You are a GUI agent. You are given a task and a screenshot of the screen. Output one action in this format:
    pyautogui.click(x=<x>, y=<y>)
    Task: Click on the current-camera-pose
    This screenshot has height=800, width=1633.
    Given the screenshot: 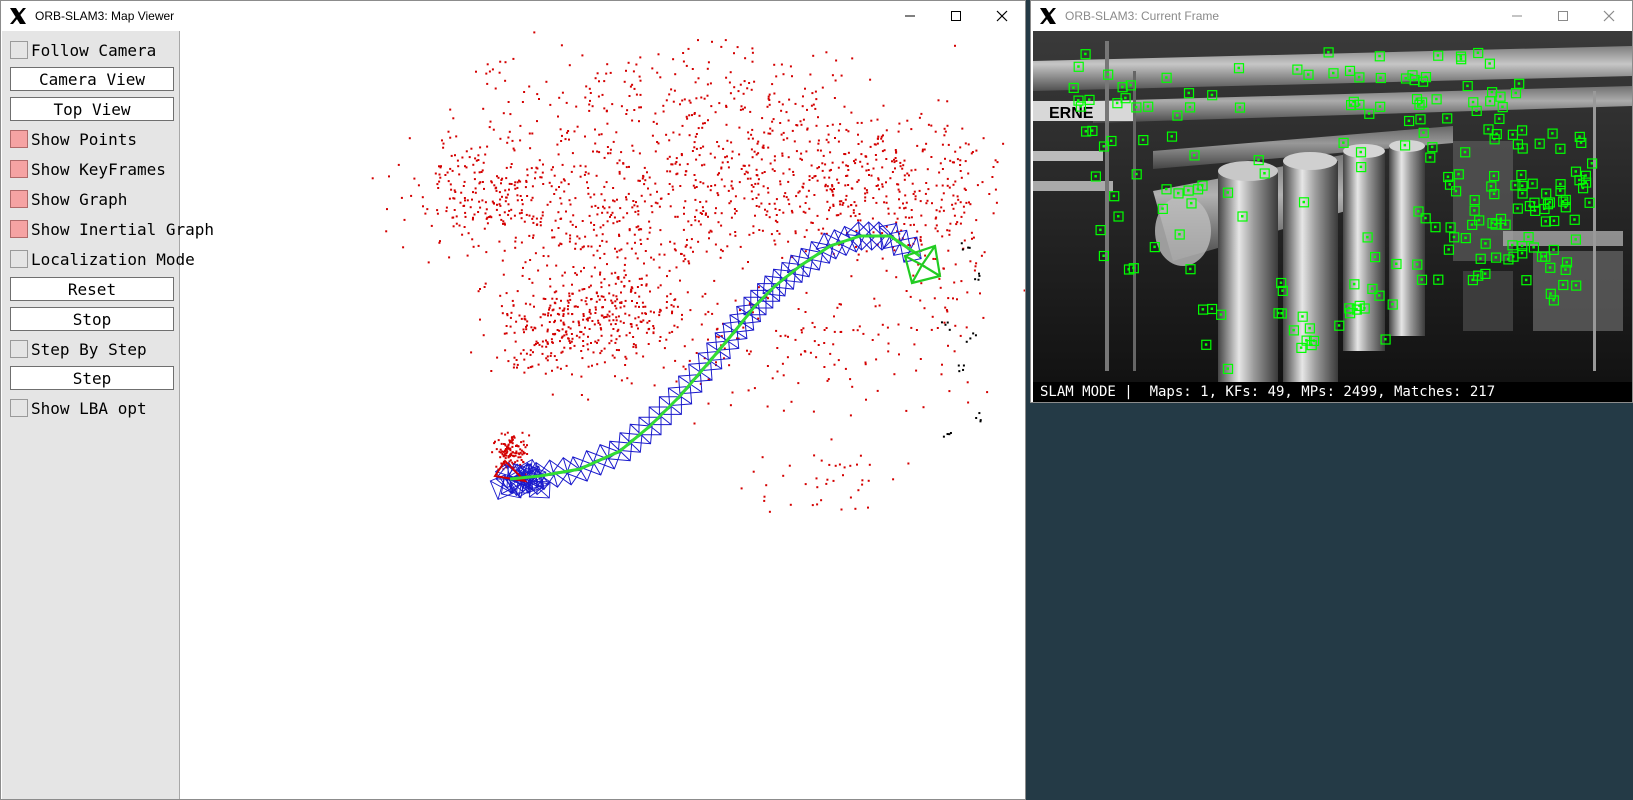 What is the action you would take?
    pyautogui.click(x=922, y=264)
    